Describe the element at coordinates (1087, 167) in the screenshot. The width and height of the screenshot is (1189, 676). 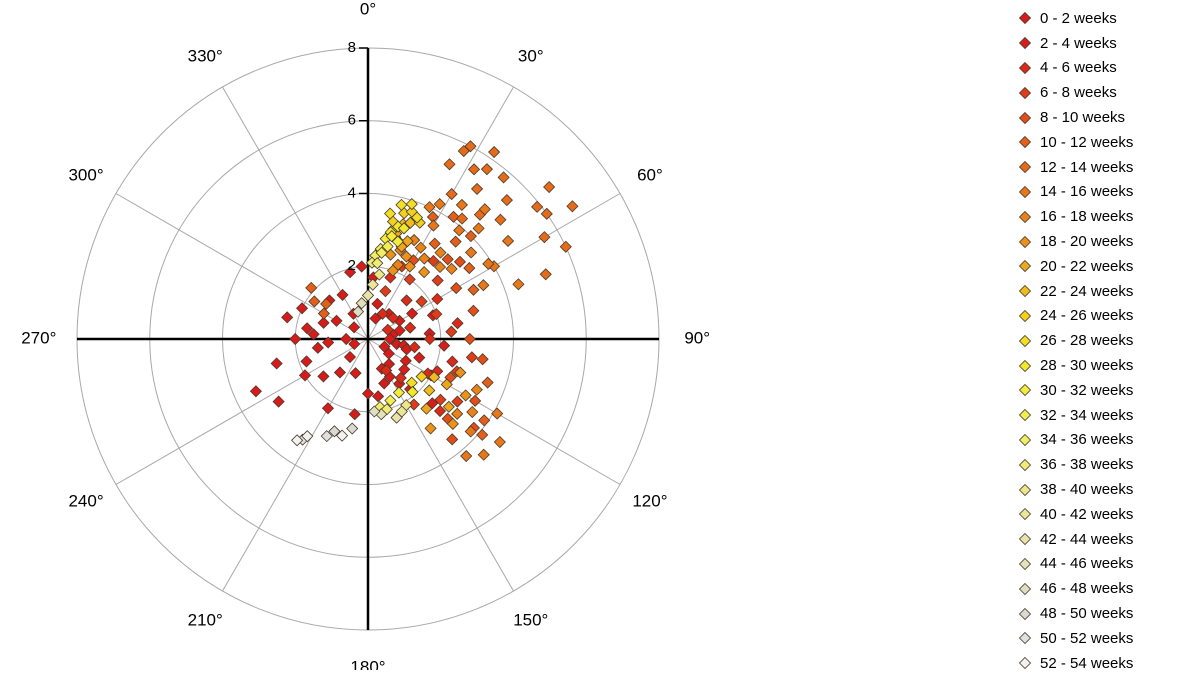
I see `legend-label: 12 - 14 weeks` at that location.